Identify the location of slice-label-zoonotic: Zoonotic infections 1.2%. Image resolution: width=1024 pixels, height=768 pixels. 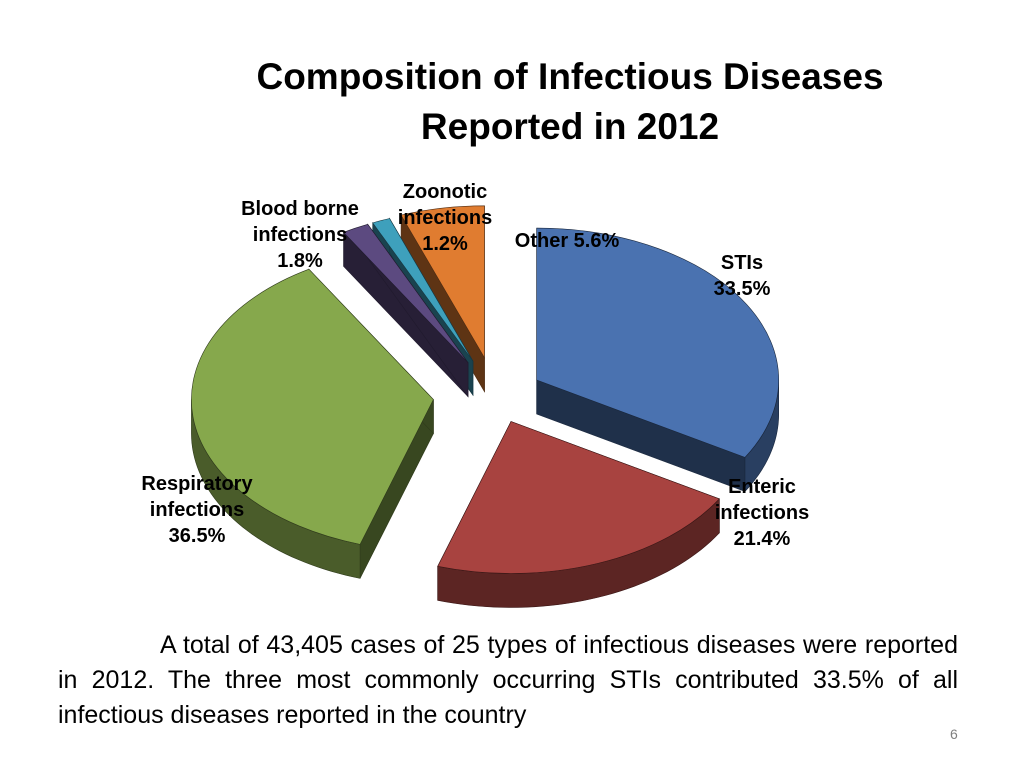
(445, 218).